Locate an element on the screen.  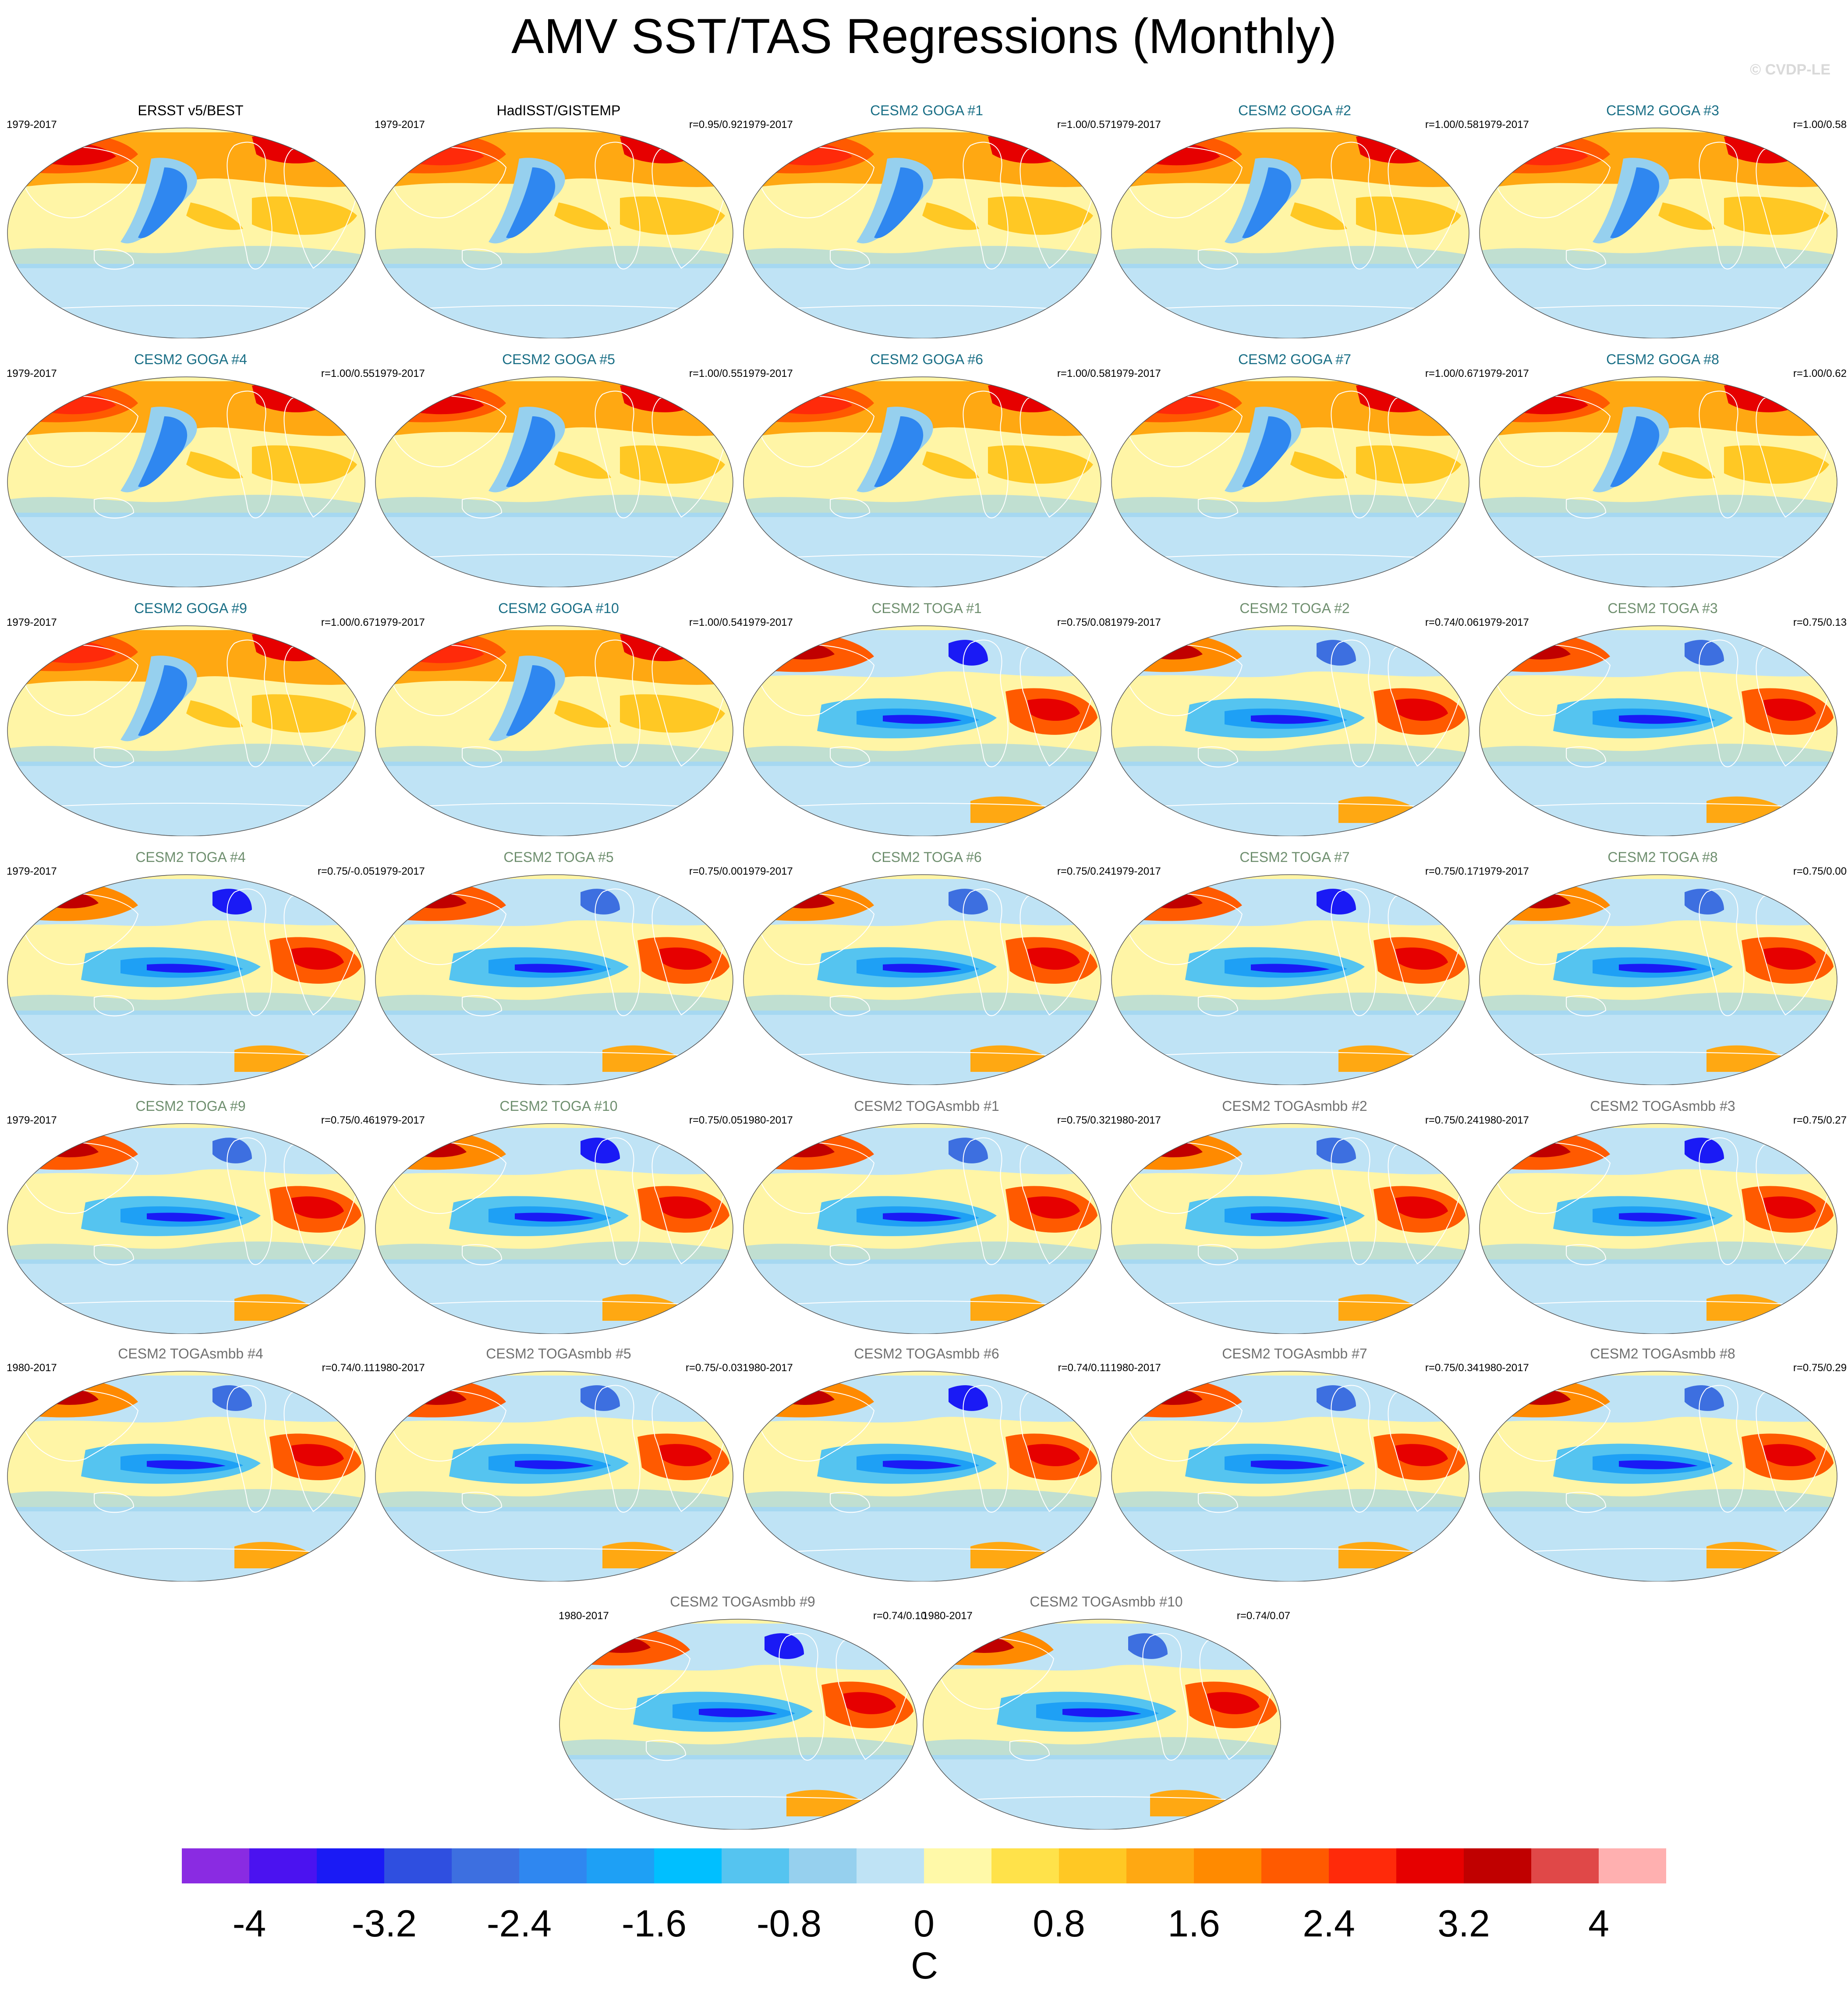
map-panel: CESM2 TOGA #9 1979-2017 r=0.75/0.46 is located at coordinates (191, 1219).